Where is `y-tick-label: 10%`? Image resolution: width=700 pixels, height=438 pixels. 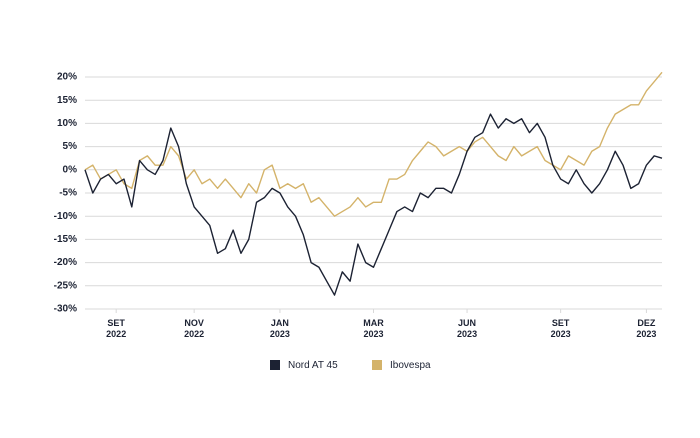
y-tick-label: 10% is located at coordinates (67, 123).